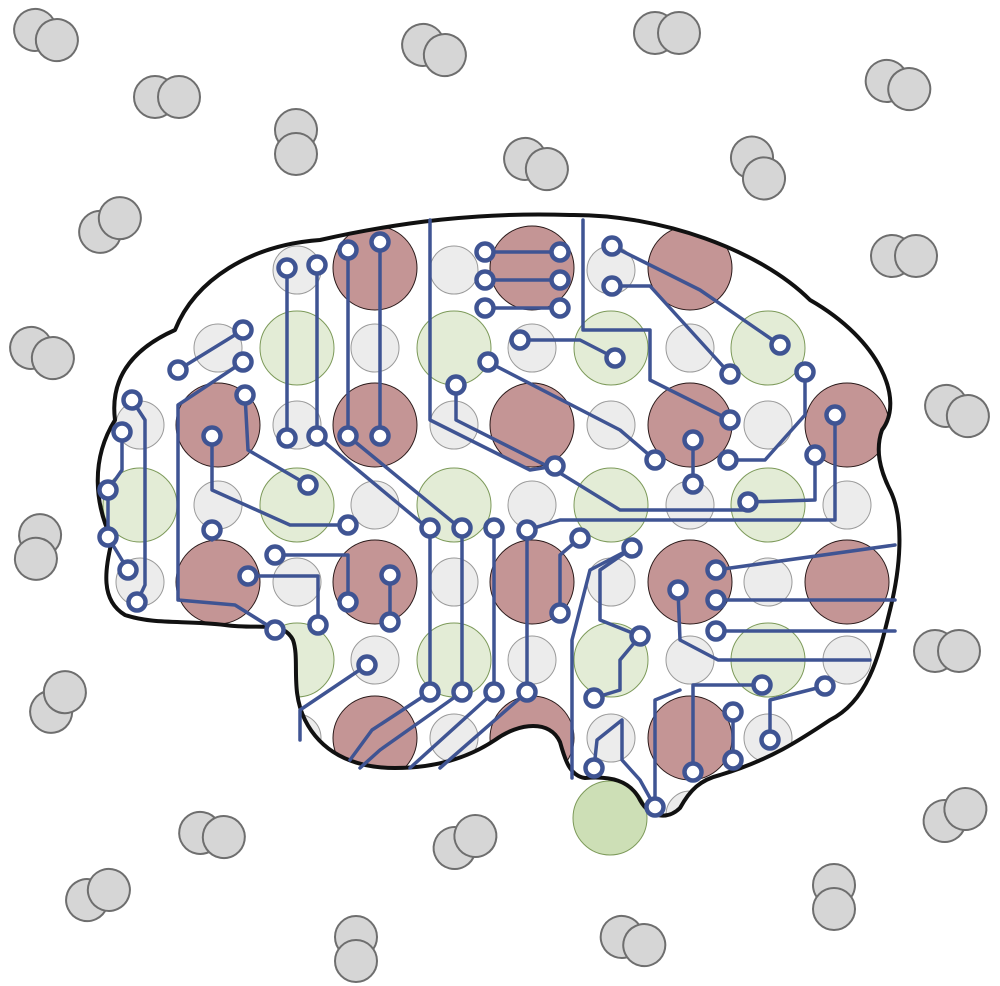  What do you see at coordinates (610, 818) in the screenshot?
I see `stem-neuron-icon` at bounding box center [610, 818].